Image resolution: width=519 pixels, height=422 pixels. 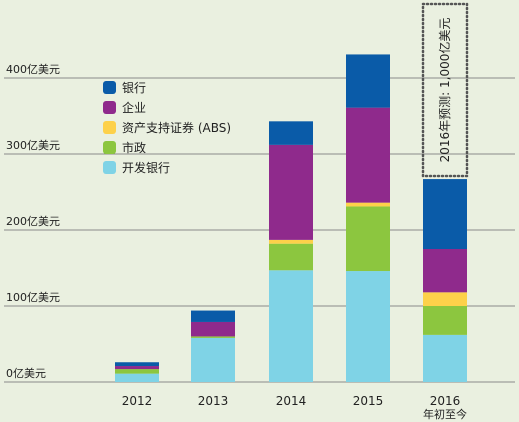 What do you see at coordinates (109, 167) in the screenshot?
I see `legend-swatch-dev_bank` at bounding box center [109, 167].